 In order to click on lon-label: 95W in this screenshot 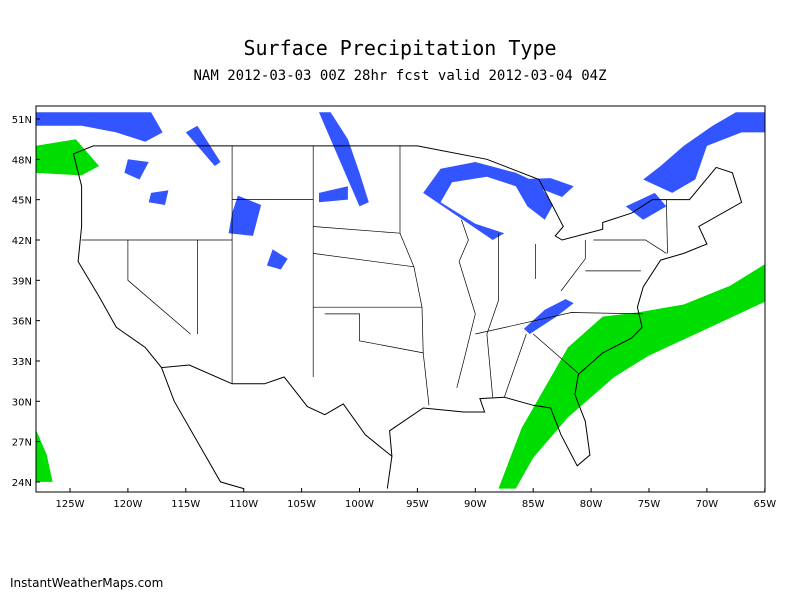, I will do `click(417, 504)`.